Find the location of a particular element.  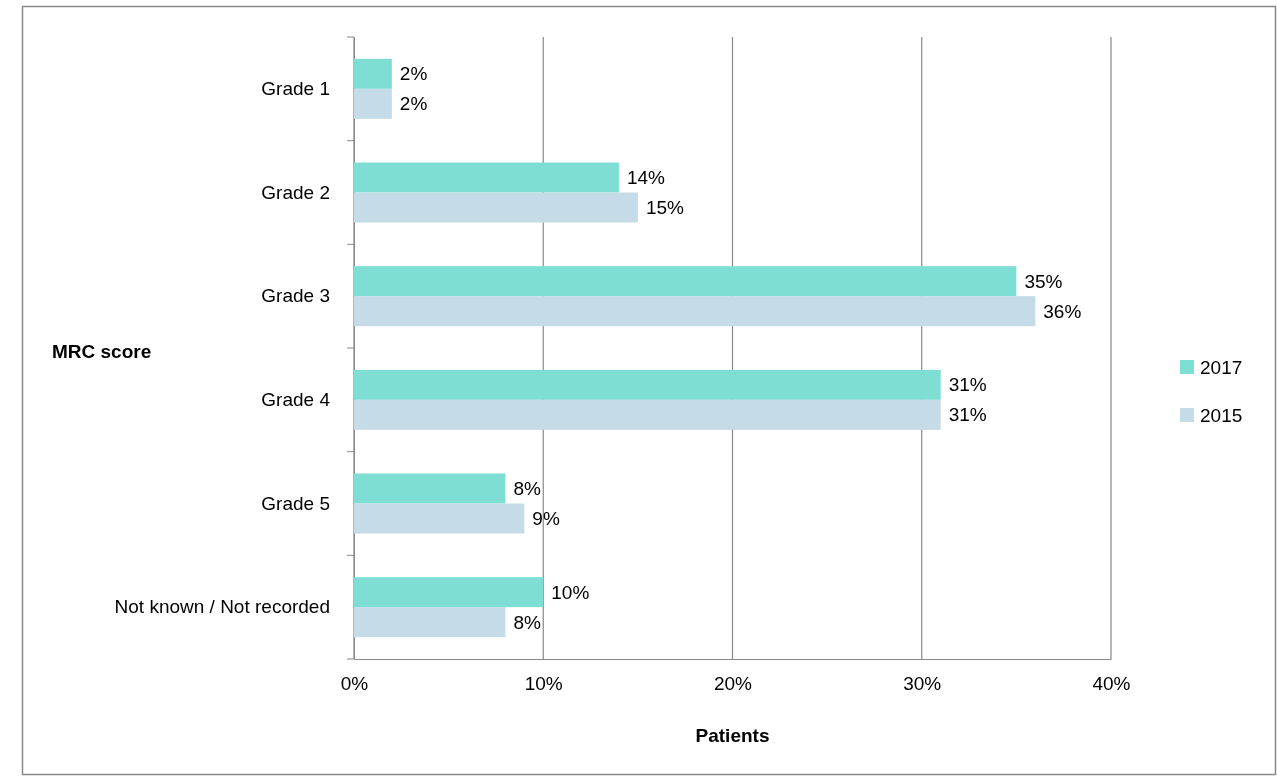

data-label: 35% is located at coordinates (1043, 281).